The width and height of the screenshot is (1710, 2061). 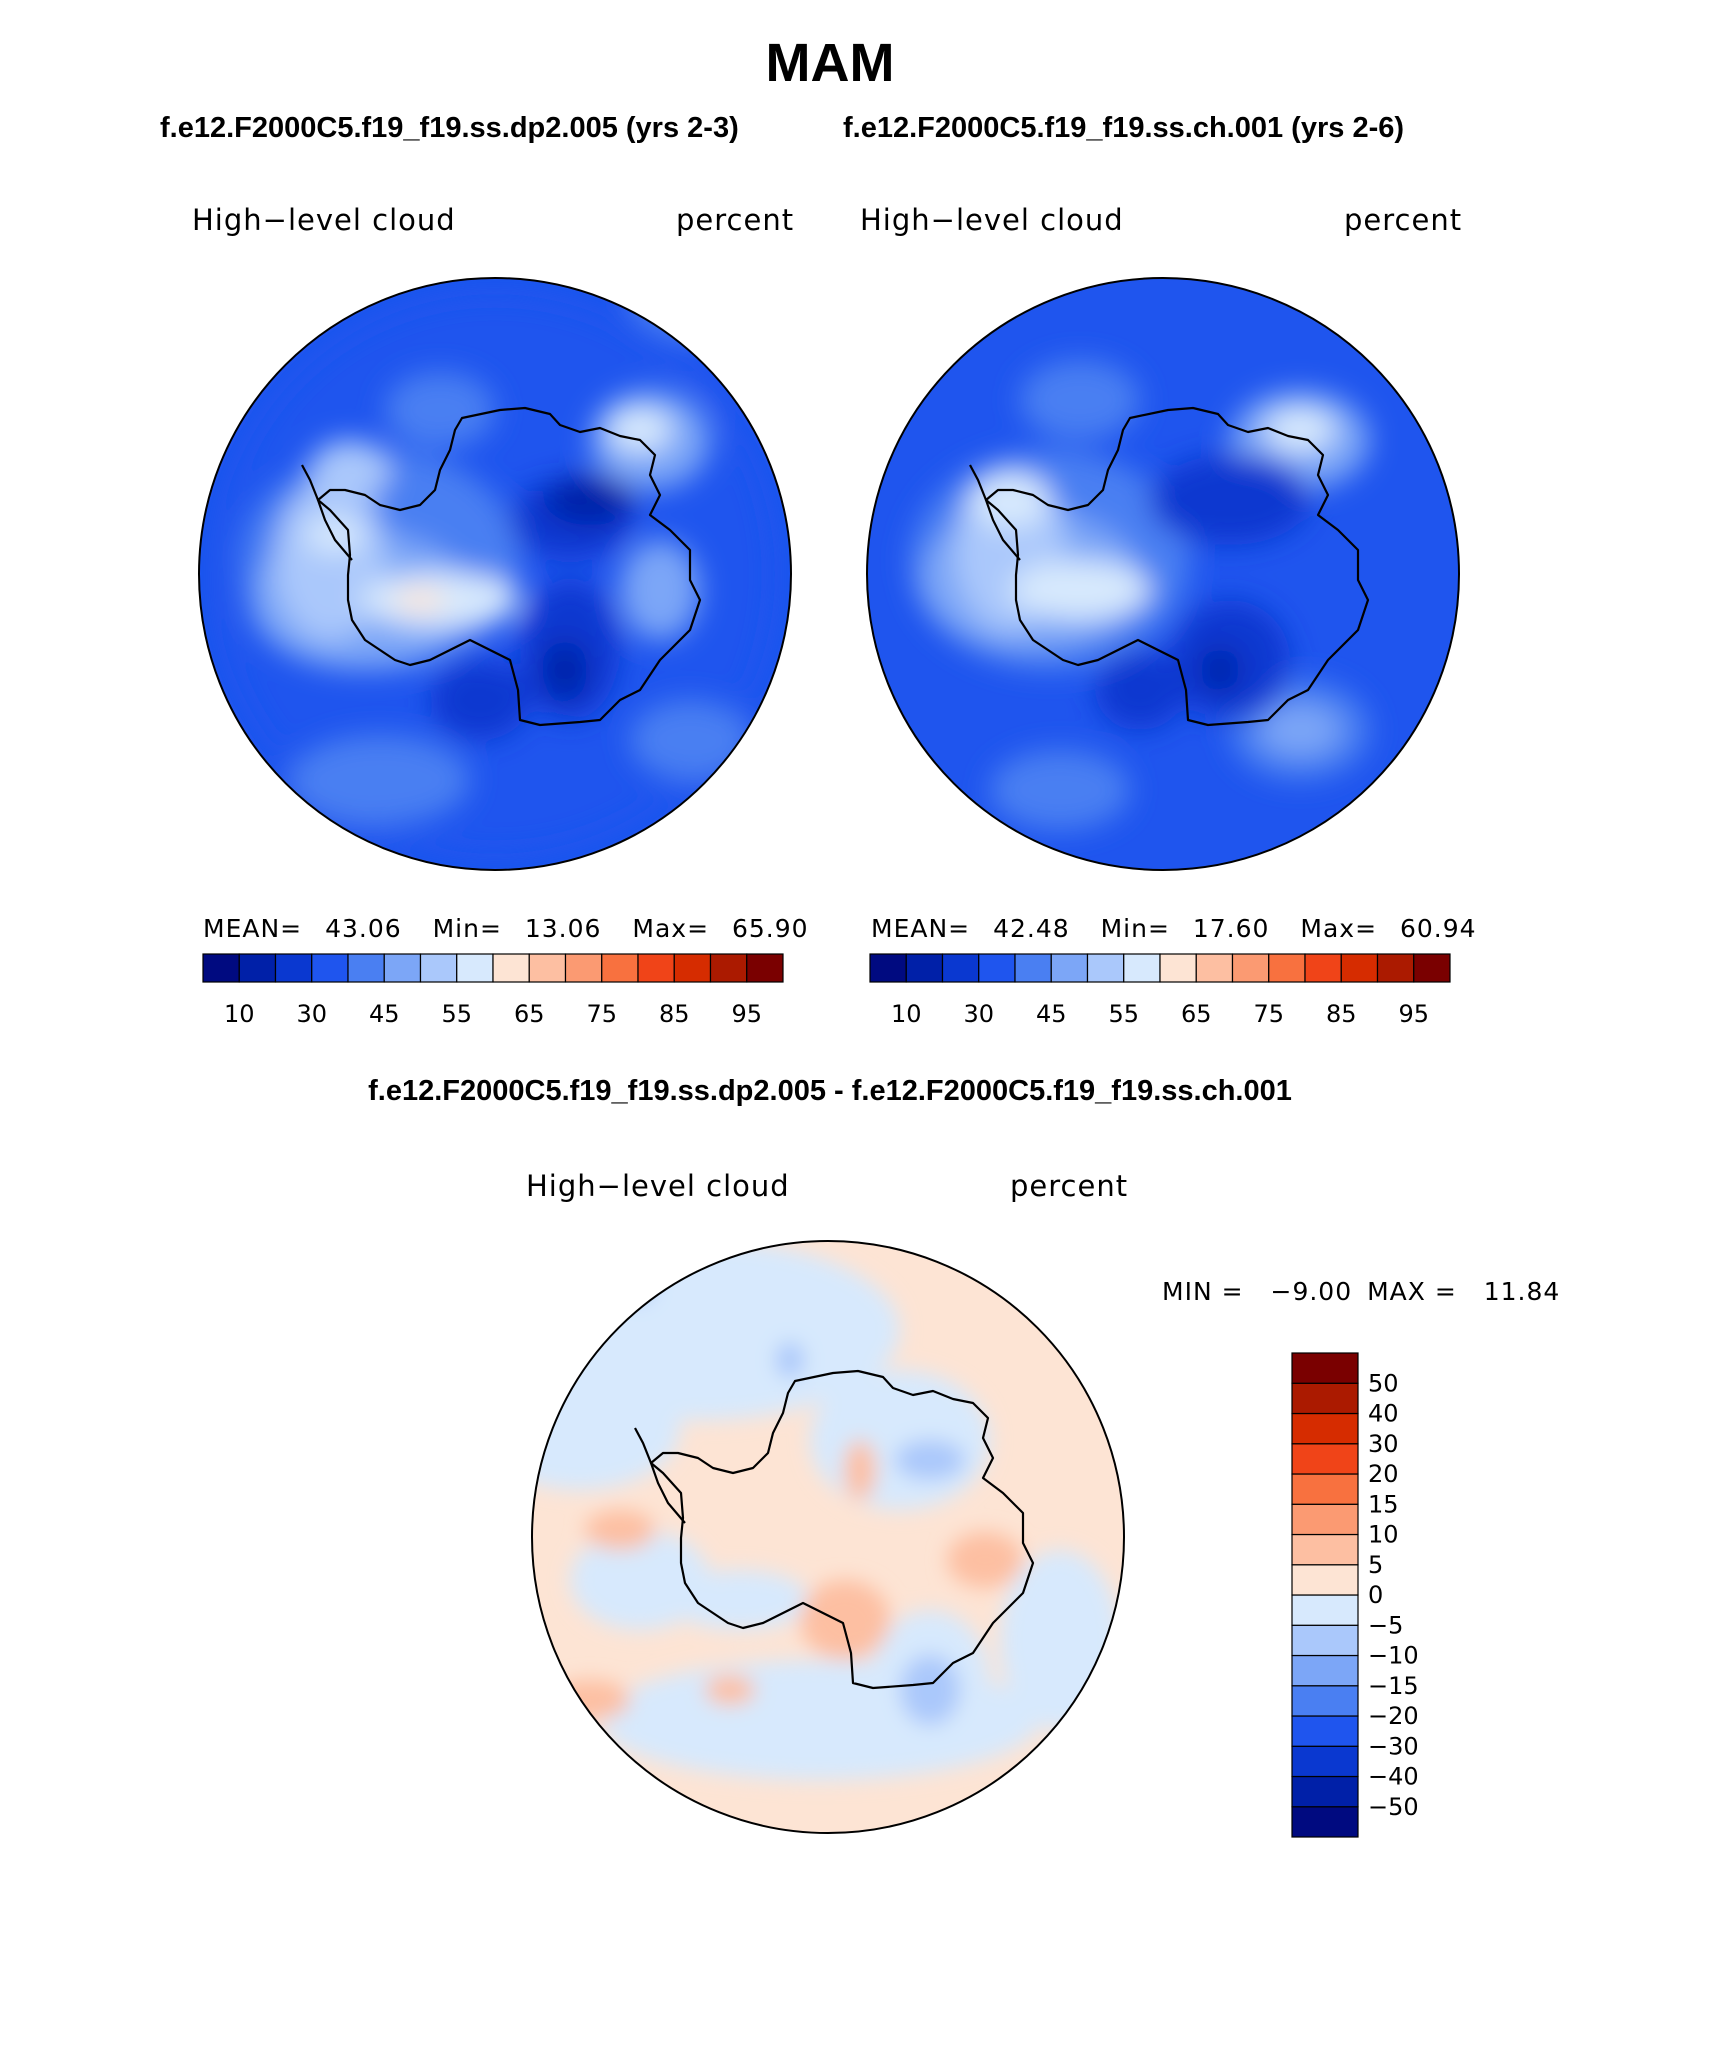 I want to click on panel3-colorbar-tick-label: −15, so click(x=1393, y=1686).